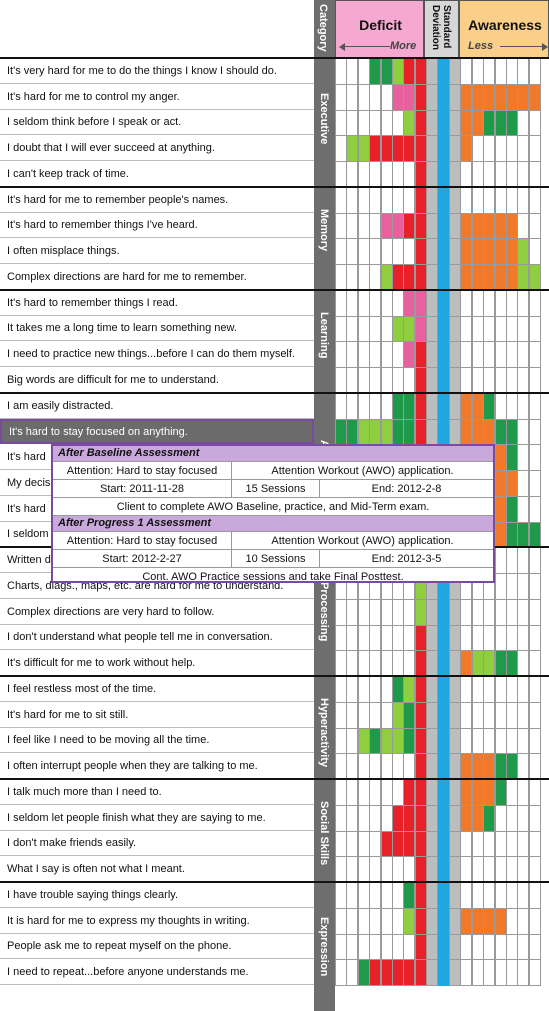  What do you see at coordinates (157, 869) in the screenshot?
I see `statement-row: What I say is often not what I meant.` at bounding box center [157, 869].